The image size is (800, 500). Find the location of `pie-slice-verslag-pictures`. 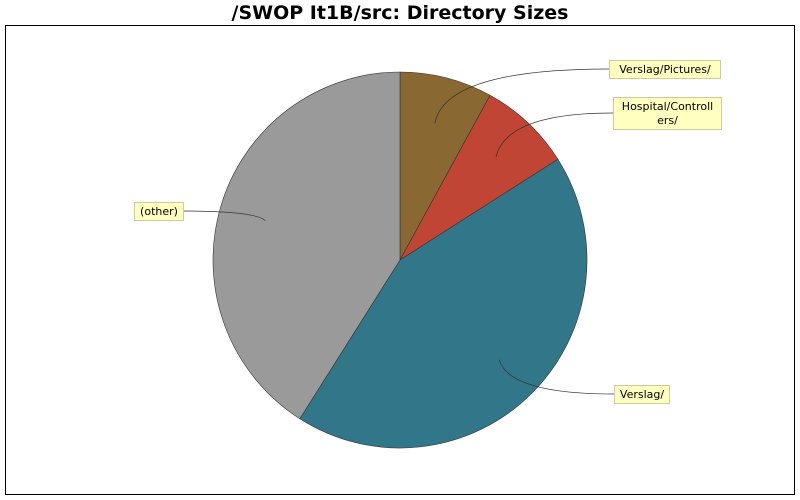

pie-slice-verslag-pictures is located at coordinates (445, 166).